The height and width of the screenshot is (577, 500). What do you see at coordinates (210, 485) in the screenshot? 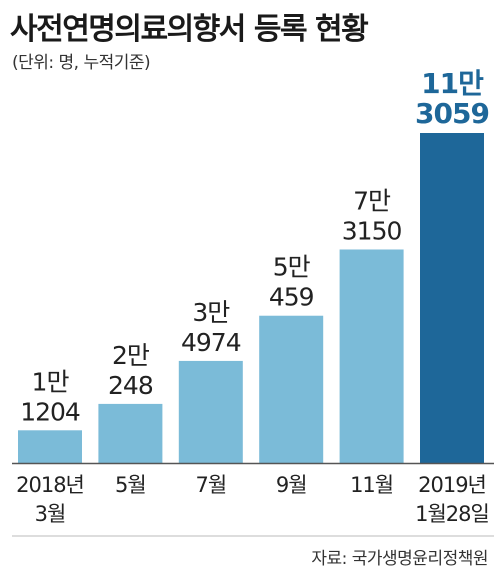
I see `category-label-2-0: 7월` at bounding box center [210, 485].